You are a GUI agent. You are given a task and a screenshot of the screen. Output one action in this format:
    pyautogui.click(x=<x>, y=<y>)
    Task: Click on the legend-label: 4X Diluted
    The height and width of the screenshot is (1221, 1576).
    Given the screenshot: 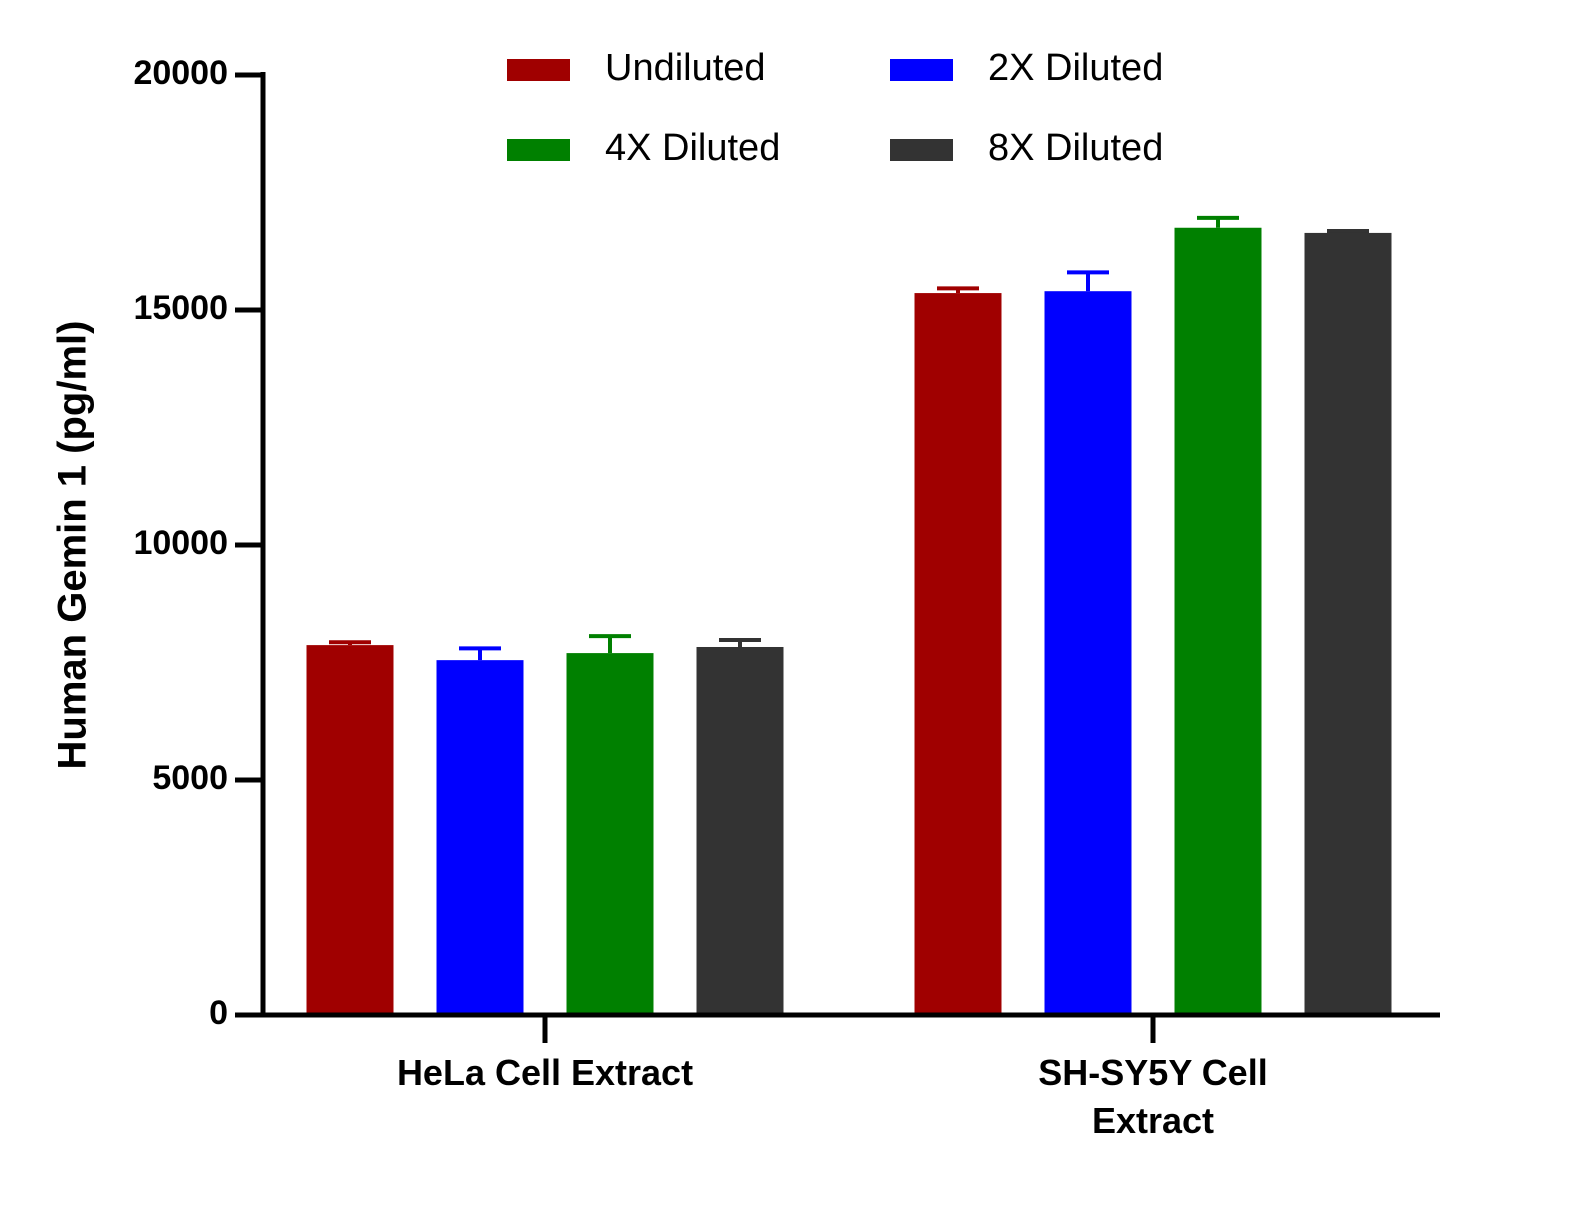 What is the action you would take?
    pyautogui.click(x=692, y=148)
    